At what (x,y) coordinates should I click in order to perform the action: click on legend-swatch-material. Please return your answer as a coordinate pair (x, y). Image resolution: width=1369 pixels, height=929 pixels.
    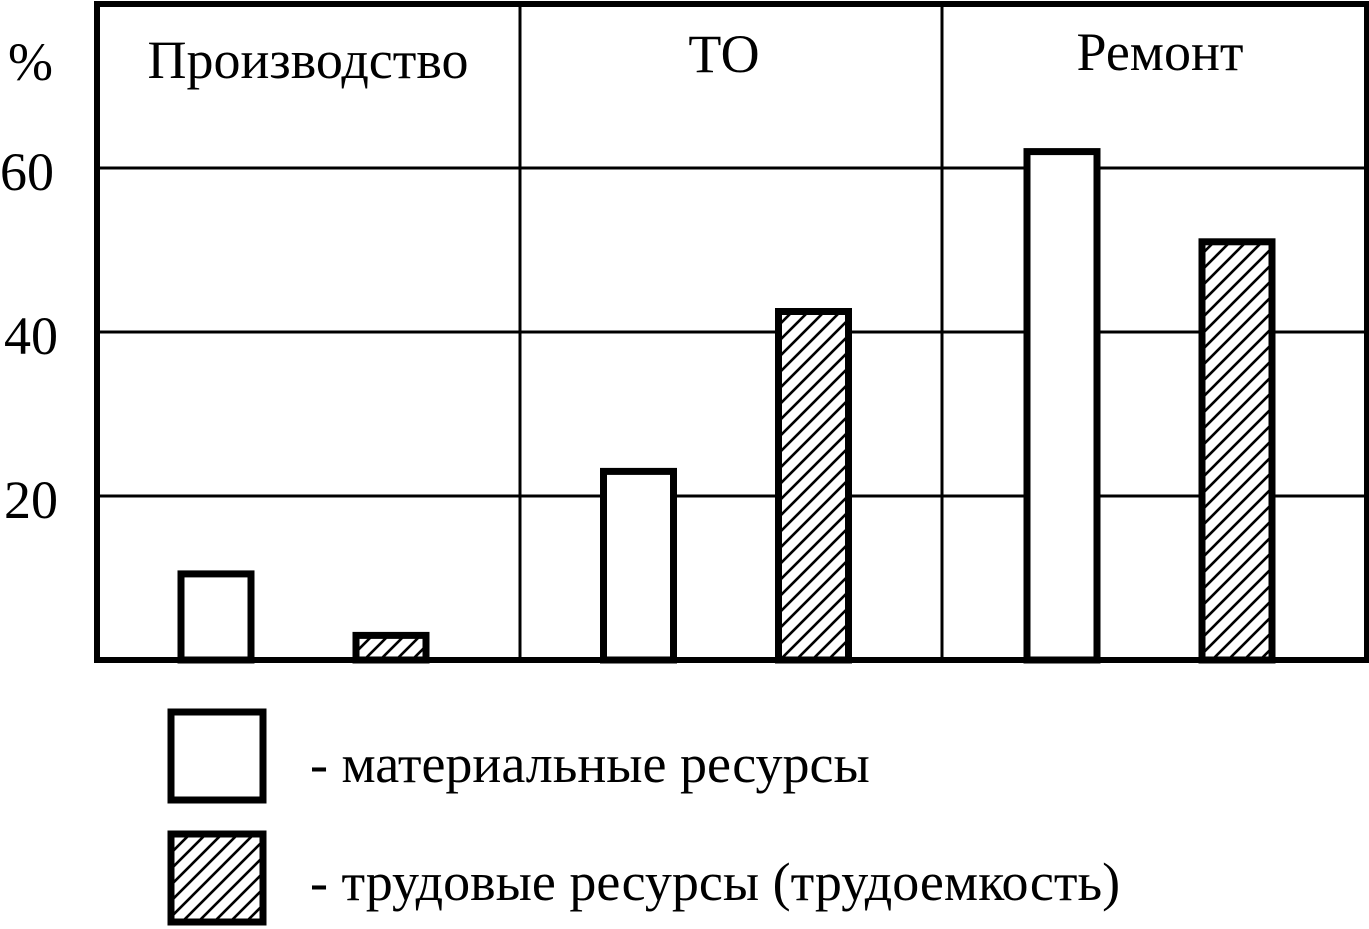
    Looking at the image, I should click on (217, 756).